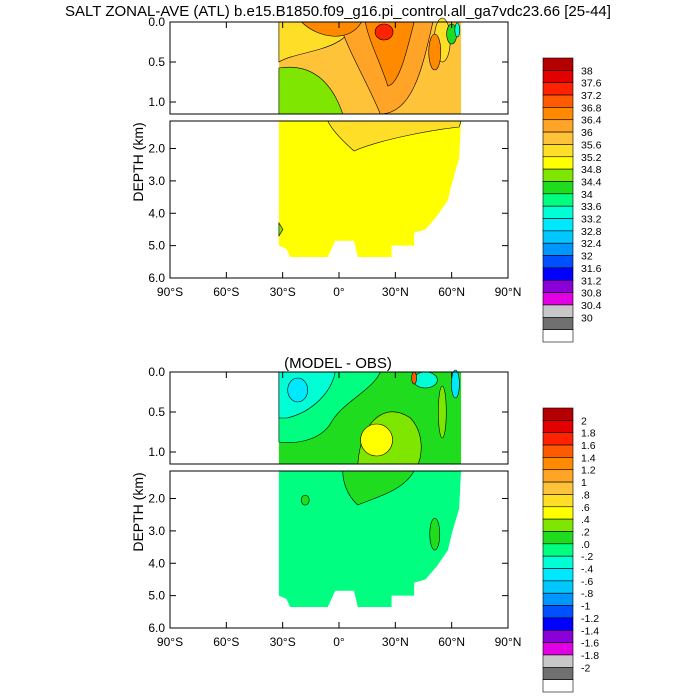  I want to click on colorbar-label: 37.2, so click(591, 96).